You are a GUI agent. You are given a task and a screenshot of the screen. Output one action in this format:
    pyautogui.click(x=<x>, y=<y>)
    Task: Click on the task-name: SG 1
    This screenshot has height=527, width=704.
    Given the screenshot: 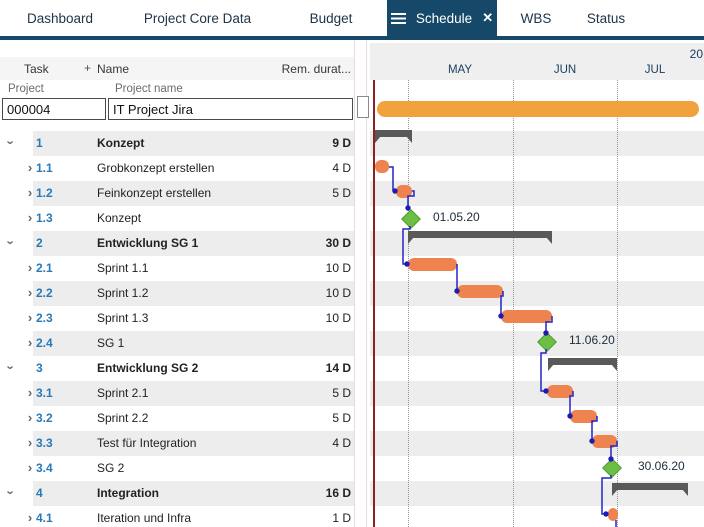 What is the action you would take?
    pyautogui.click(x=111, y=343)
    